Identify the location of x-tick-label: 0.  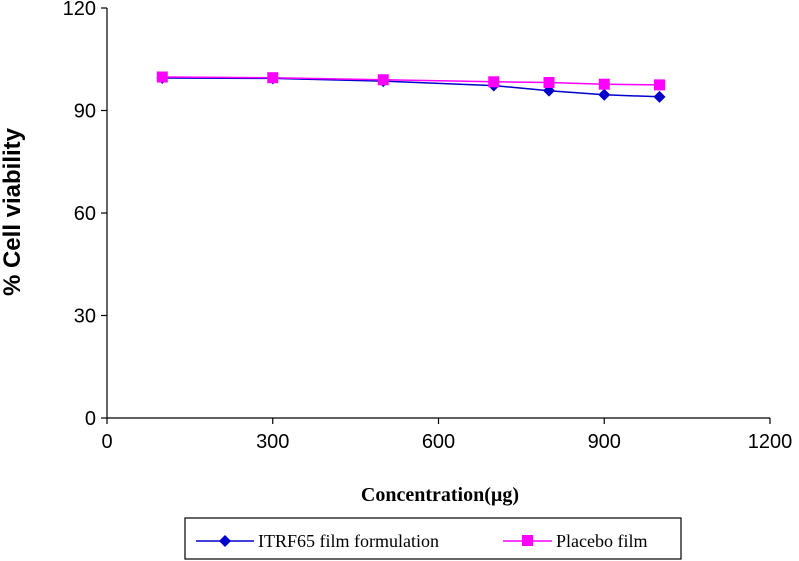
(106, 442).